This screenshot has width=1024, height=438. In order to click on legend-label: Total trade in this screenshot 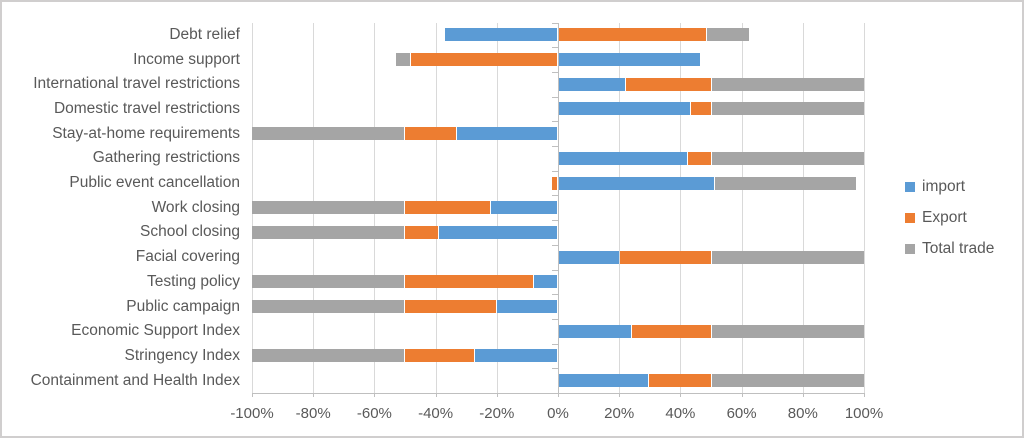, I will do `click(958, 248)`.